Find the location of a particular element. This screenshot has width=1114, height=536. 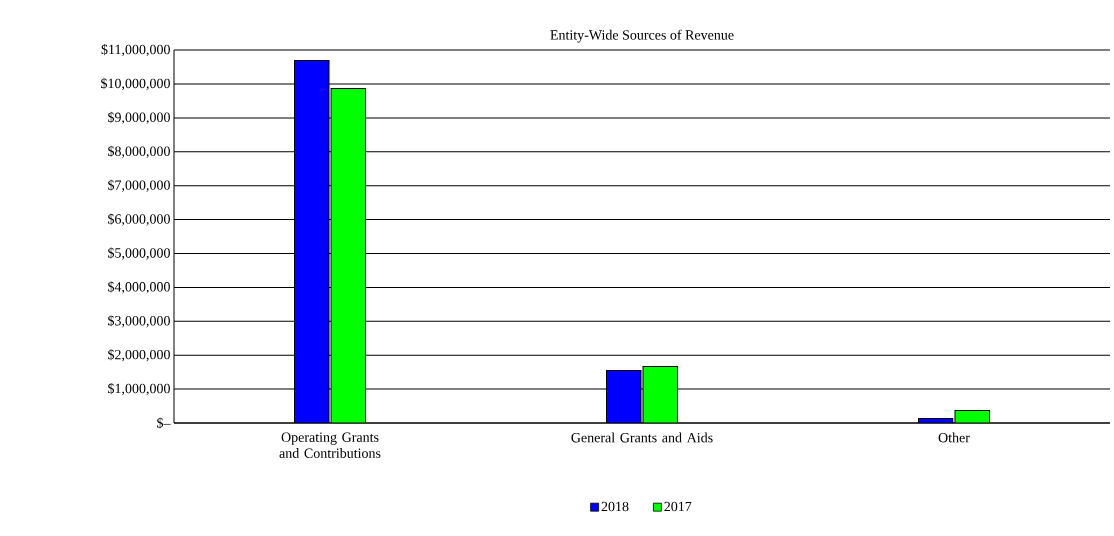

y-tick-label: $– is located at coordinates (164, 423).